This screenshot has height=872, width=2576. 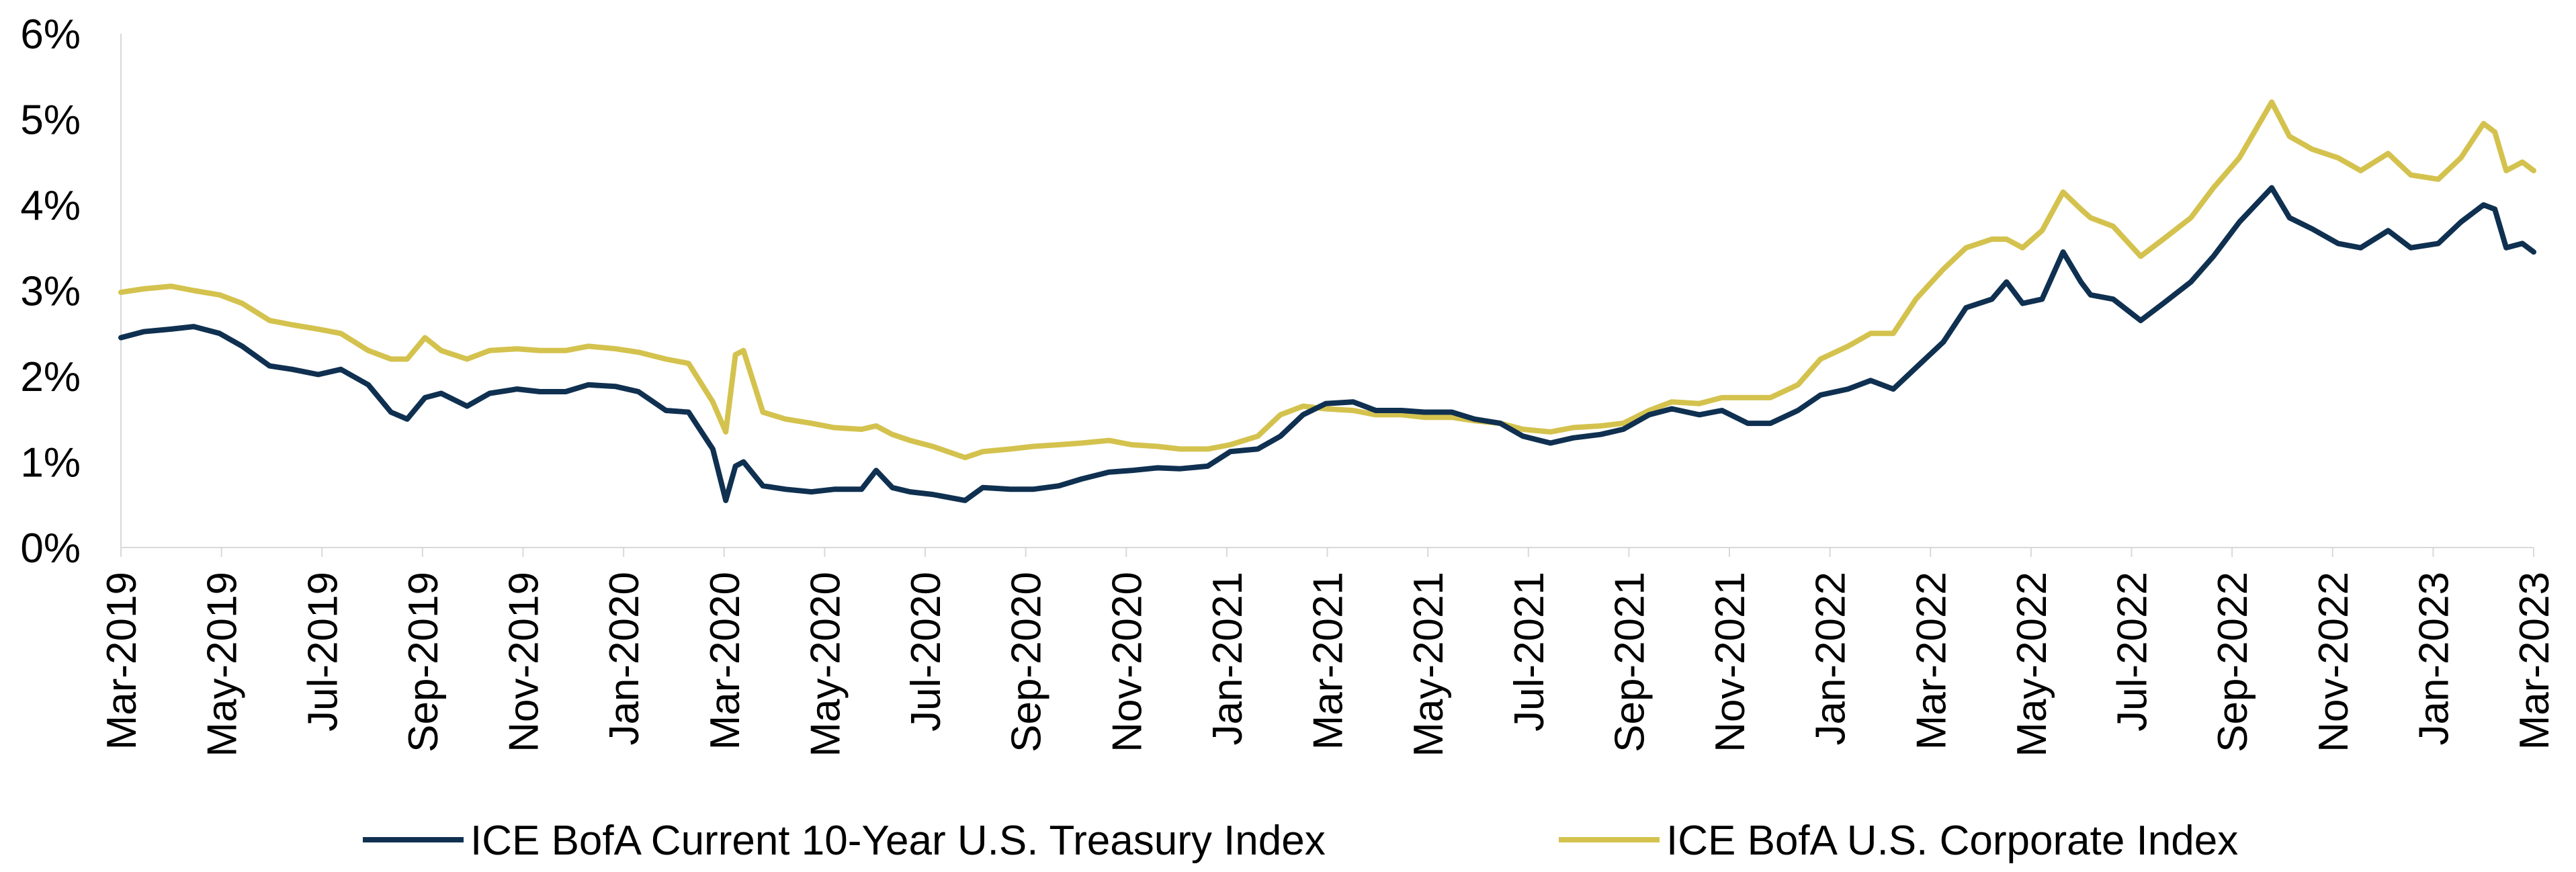 What do you see at coordinates (2233, 662) in the screenshot?
I see `x-tick-label: Sep-2022` at bounding box center [2233, 662].